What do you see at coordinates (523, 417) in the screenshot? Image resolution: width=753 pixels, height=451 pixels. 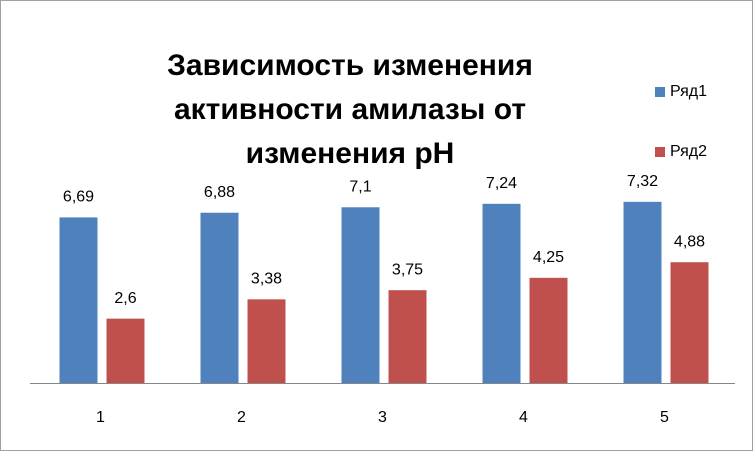 I see `x-tick-label: 4` at bounding box center [523, 417].